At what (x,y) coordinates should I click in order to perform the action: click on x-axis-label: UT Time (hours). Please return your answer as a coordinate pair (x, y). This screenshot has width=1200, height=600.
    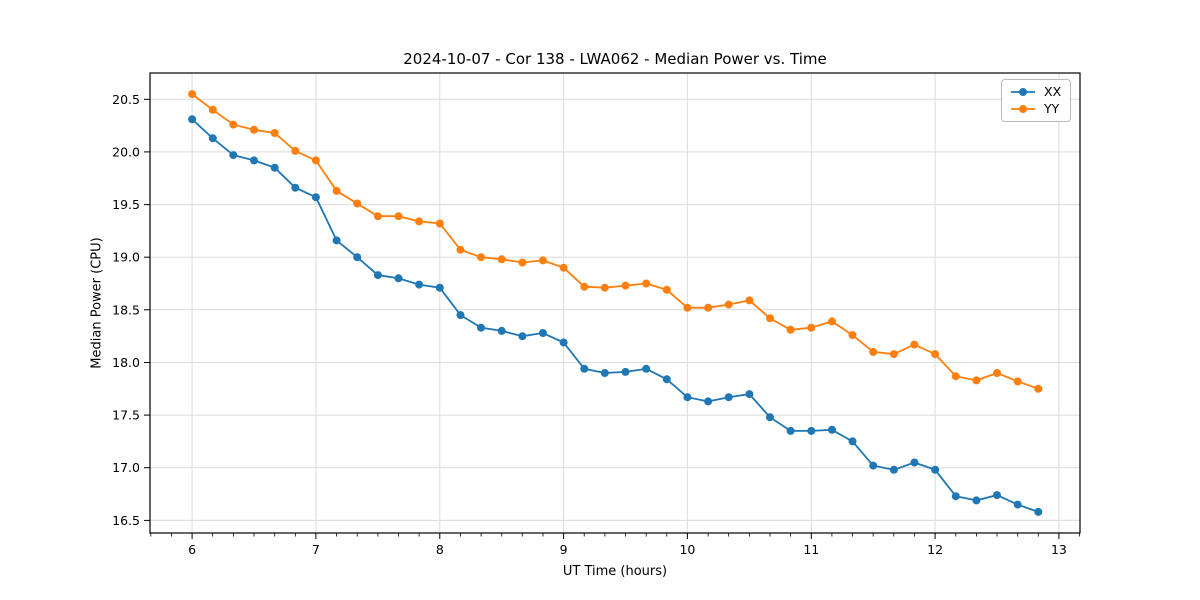
    Looking at the image, I should click on (615, 571).